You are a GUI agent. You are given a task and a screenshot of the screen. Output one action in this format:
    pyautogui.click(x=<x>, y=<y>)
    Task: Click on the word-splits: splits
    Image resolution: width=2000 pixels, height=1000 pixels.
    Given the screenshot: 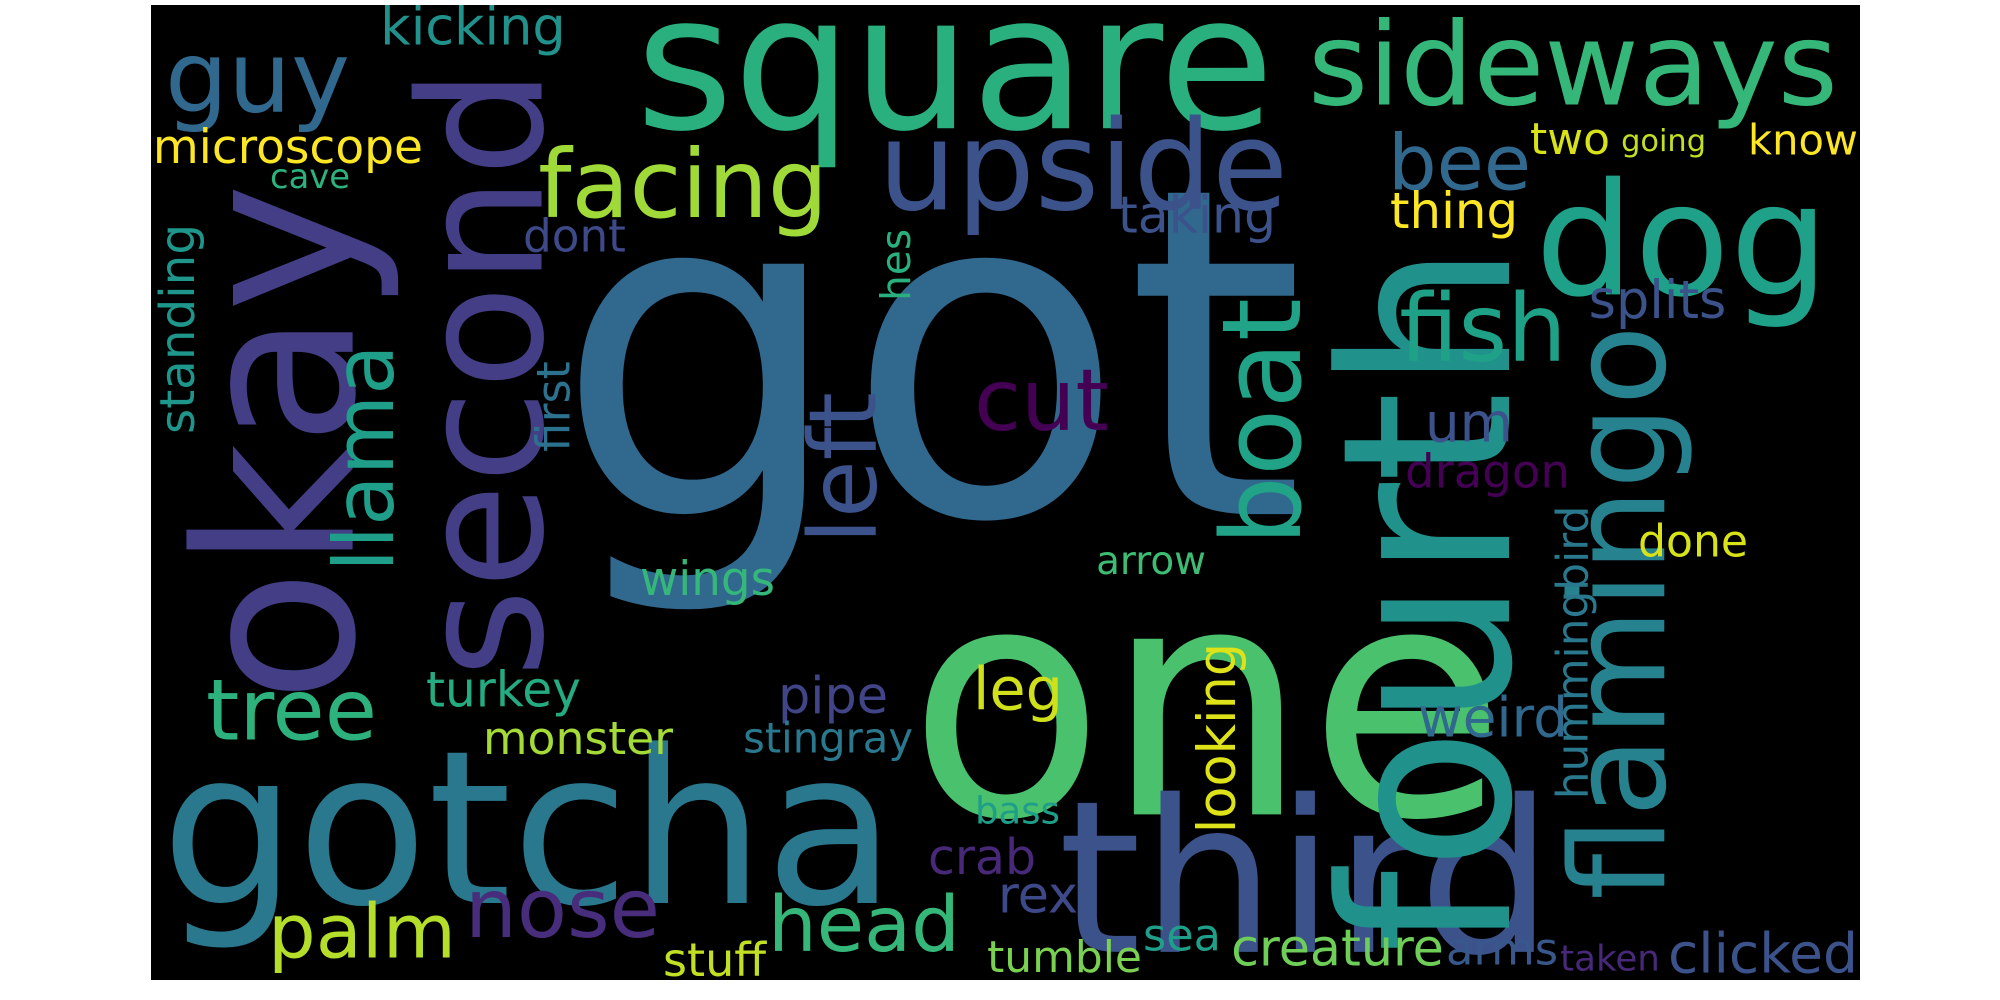 What is the action you would take?
    pyautogui.click(x=1657, y=300)
    